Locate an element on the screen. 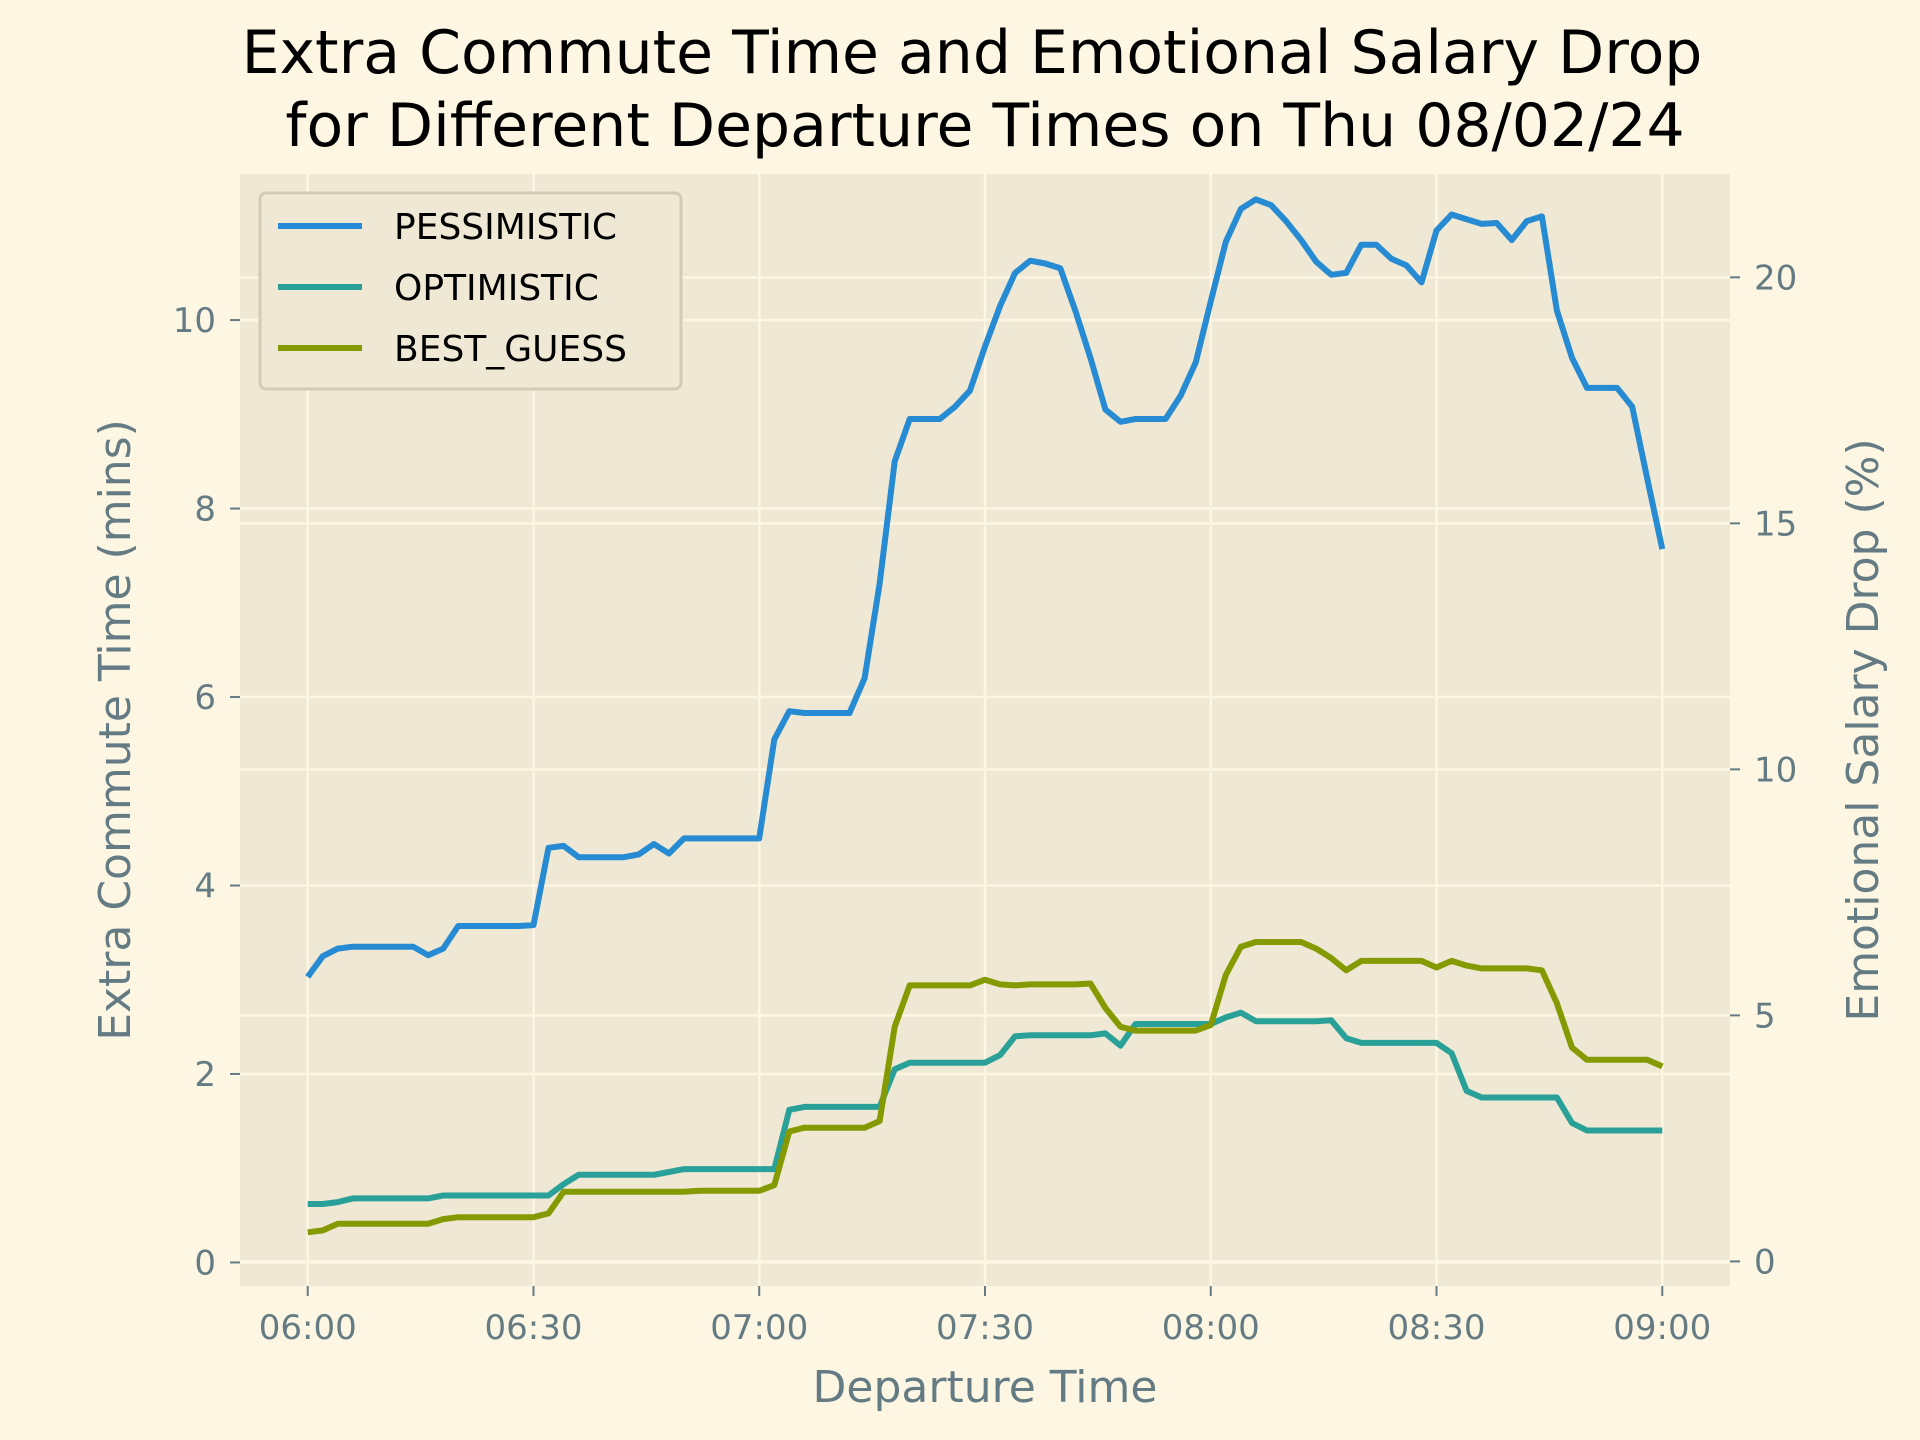 This screenshot has height=1440, width=1920. x-tick-label: 06:30 is located at coordinates (533, 1328).